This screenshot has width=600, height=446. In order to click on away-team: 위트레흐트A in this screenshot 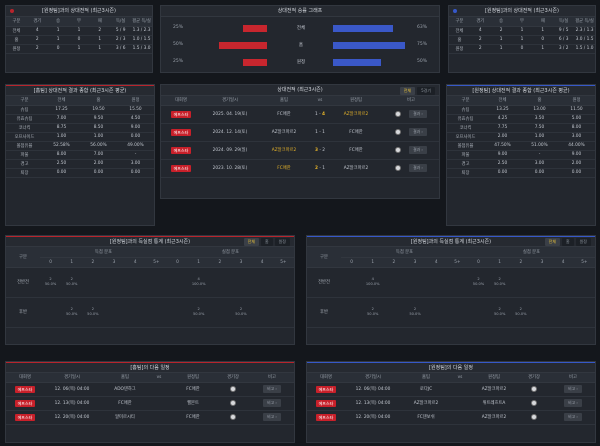, I will do `click(494, 403)`.